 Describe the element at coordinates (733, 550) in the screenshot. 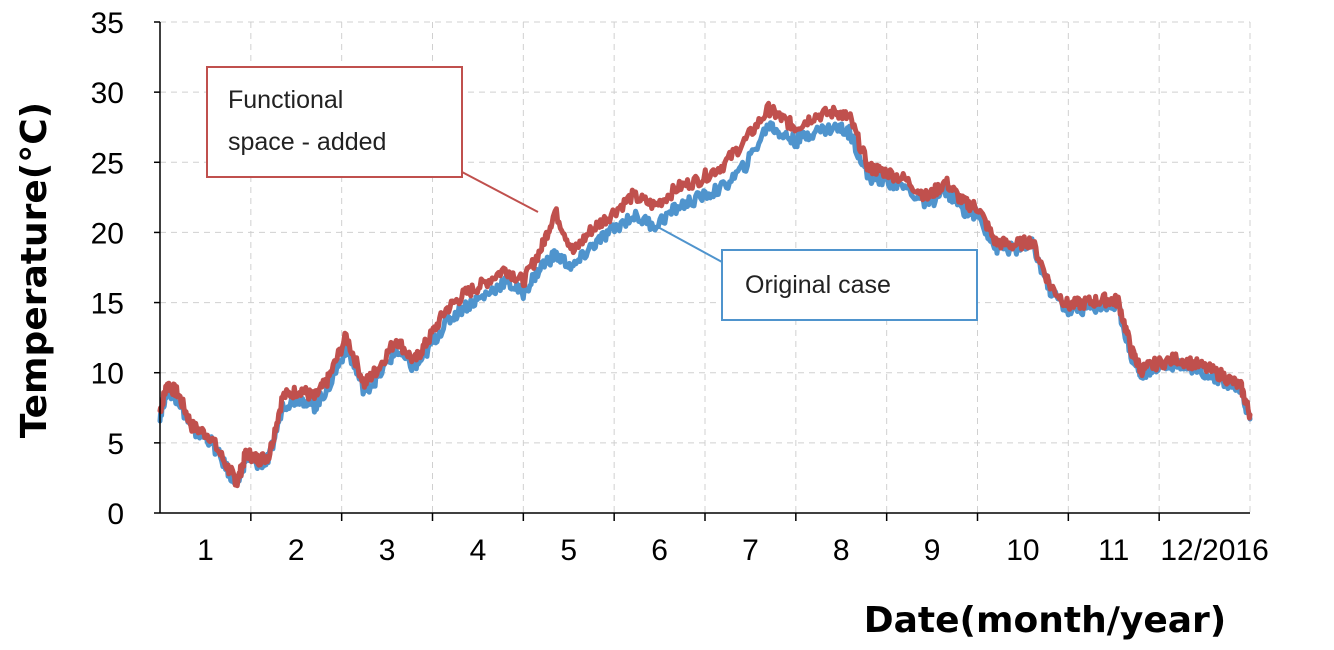

I see `x-tick-labels: 1 2 3 4 5 6 7 8 9 10 11 12/2016` at that location.